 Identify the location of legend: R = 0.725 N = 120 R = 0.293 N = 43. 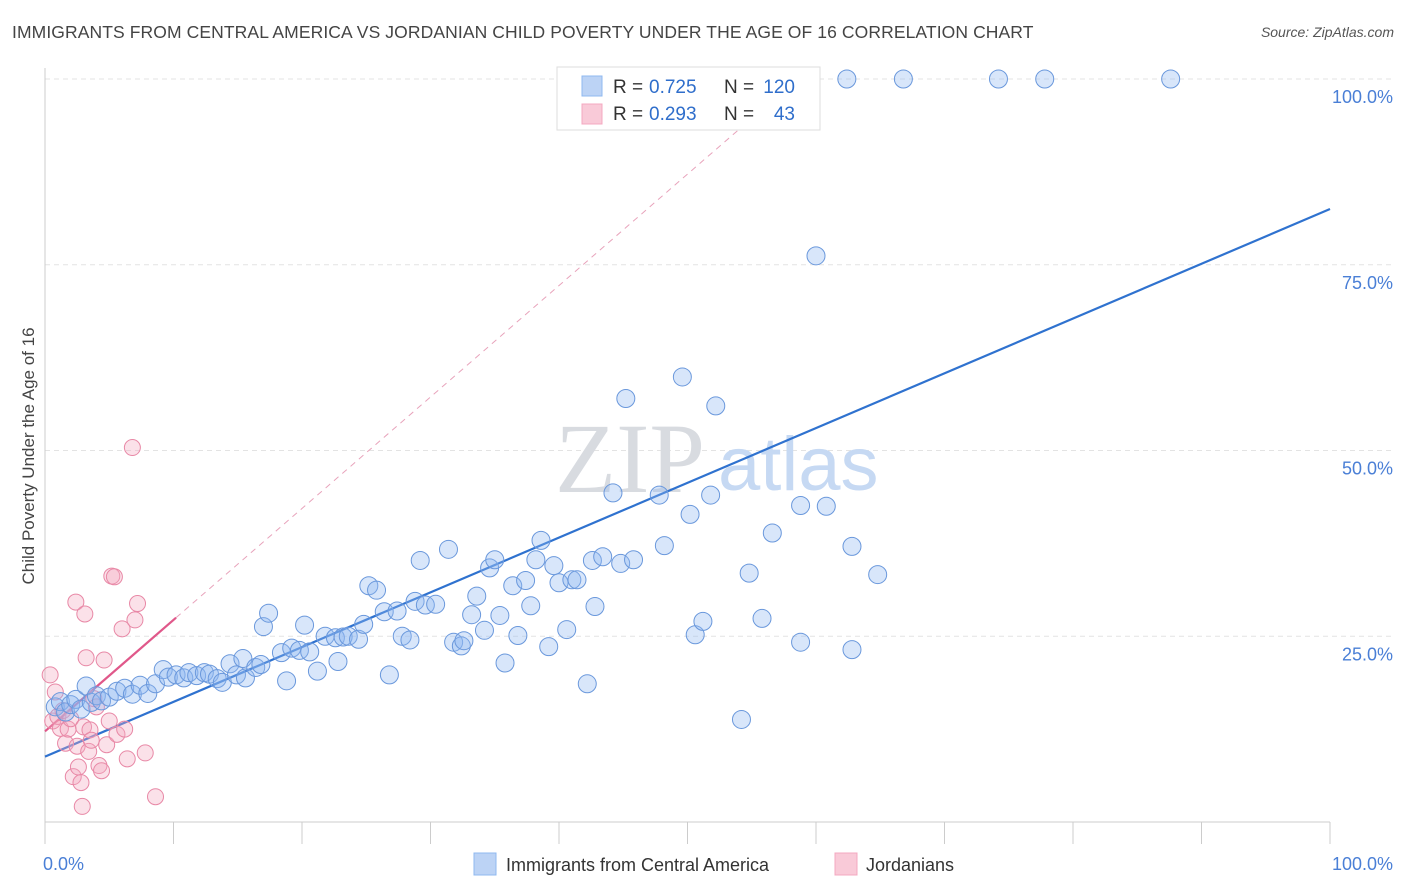
(688, 98).